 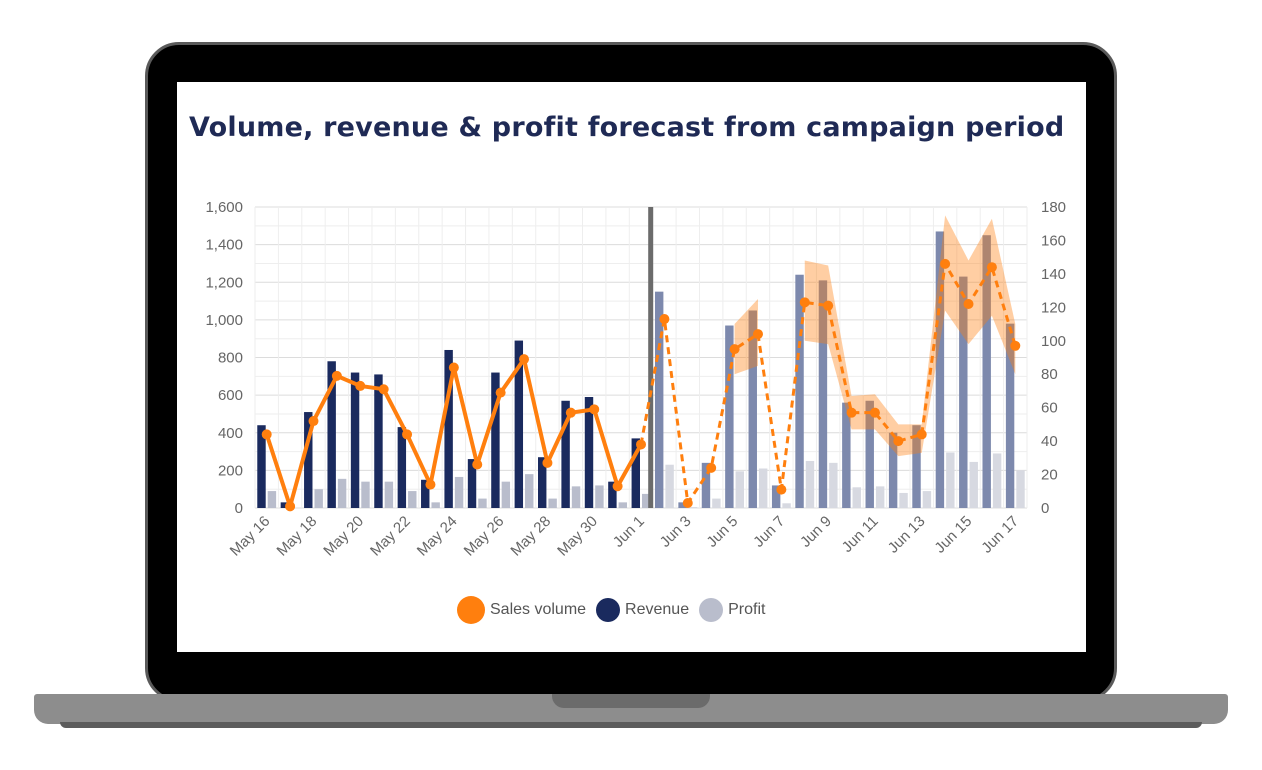 What do you see at coordinates (297, 536) in the screenshot?
I see `x-tick-label: May 18` at bounding box center [297, 536].